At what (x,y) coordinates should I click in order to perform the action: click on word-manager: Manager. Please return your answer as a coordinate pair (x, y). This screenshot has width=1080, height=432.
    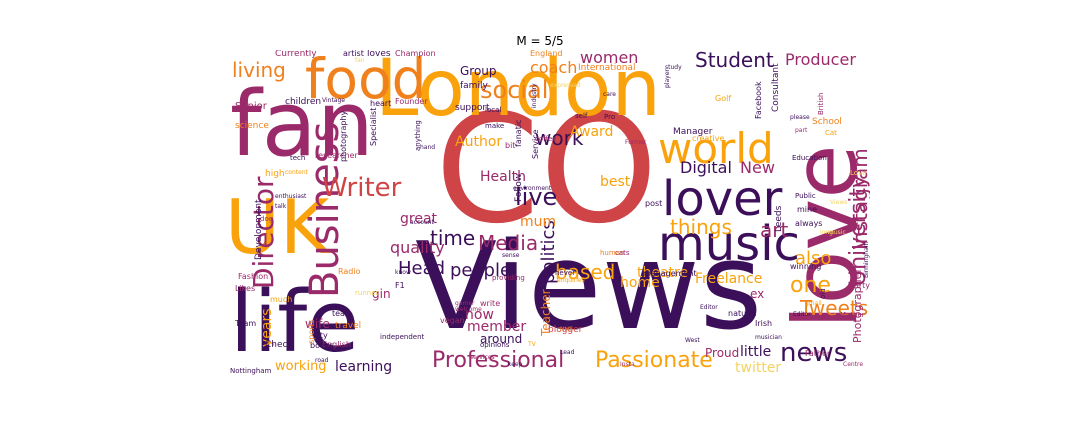
    Looking at the image, I should click on (693, 132).